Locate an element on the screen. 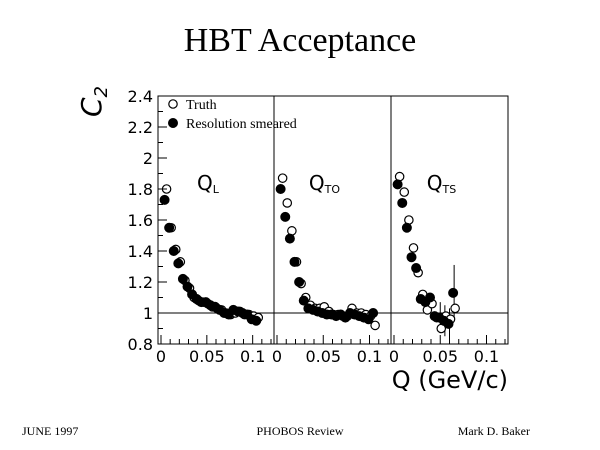  panel-l: 0 0.05 0.1 QL is located at coordinates (215, 268).